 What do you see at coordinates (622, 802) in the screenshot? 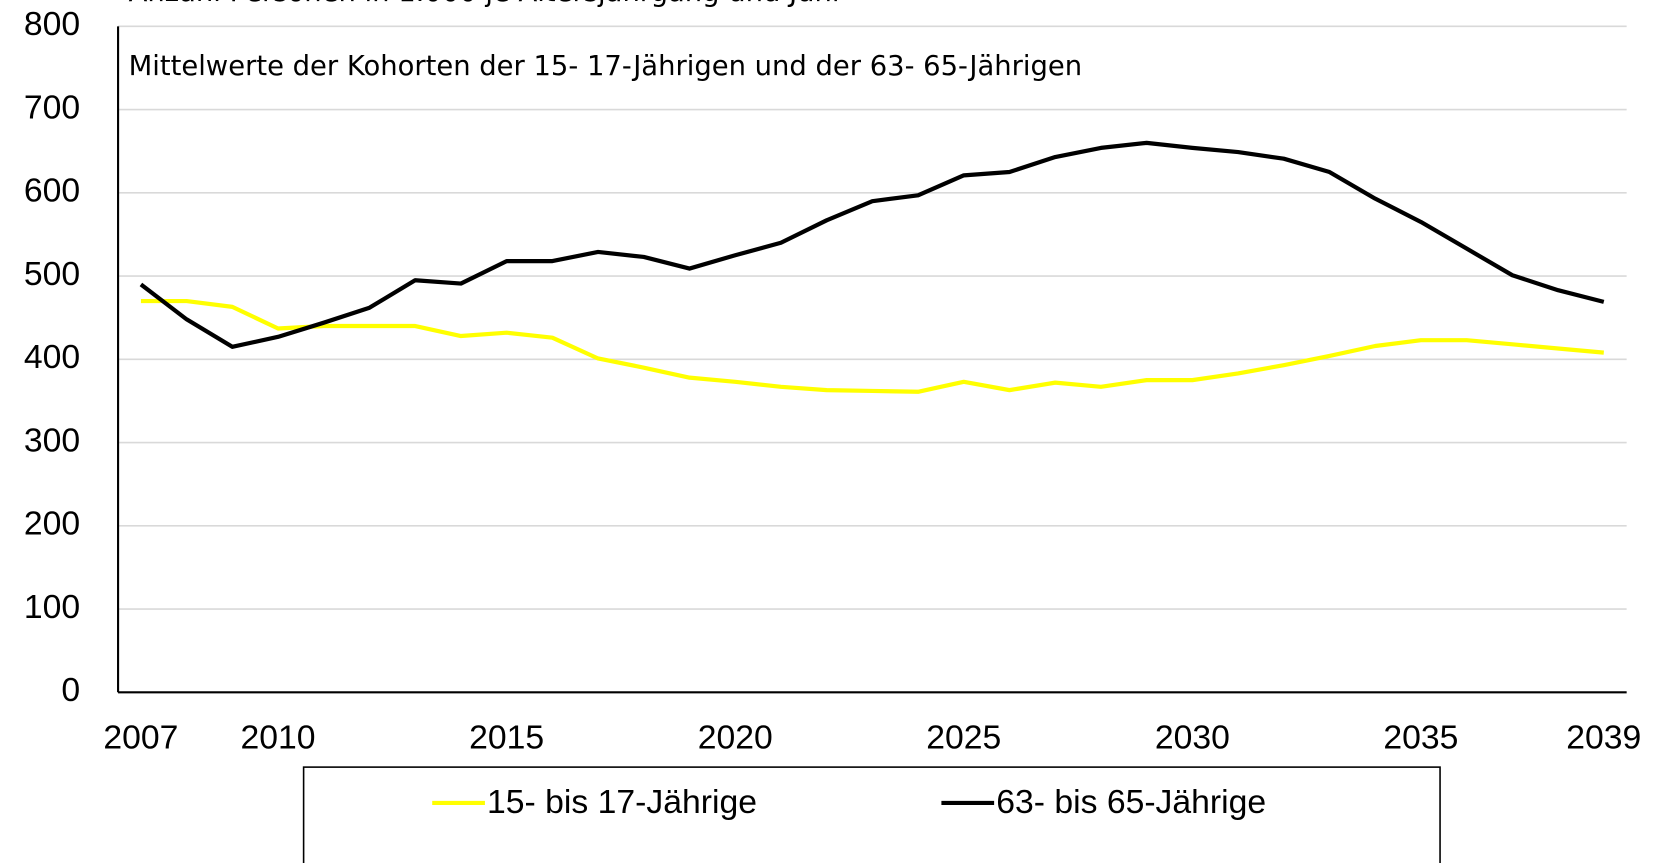
I see `legend-label: 15- bis 17-Jährige` at bounding box center [622, 802].